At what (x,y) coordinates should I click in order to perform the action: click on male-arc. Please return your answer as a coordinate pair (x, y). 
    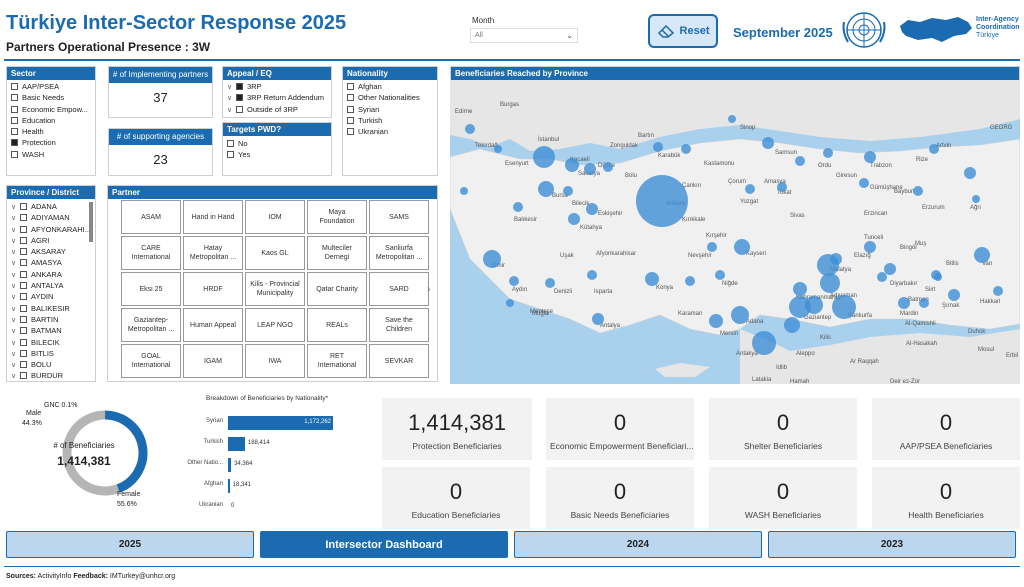
    Looking at the image, I should click on (126, 451).